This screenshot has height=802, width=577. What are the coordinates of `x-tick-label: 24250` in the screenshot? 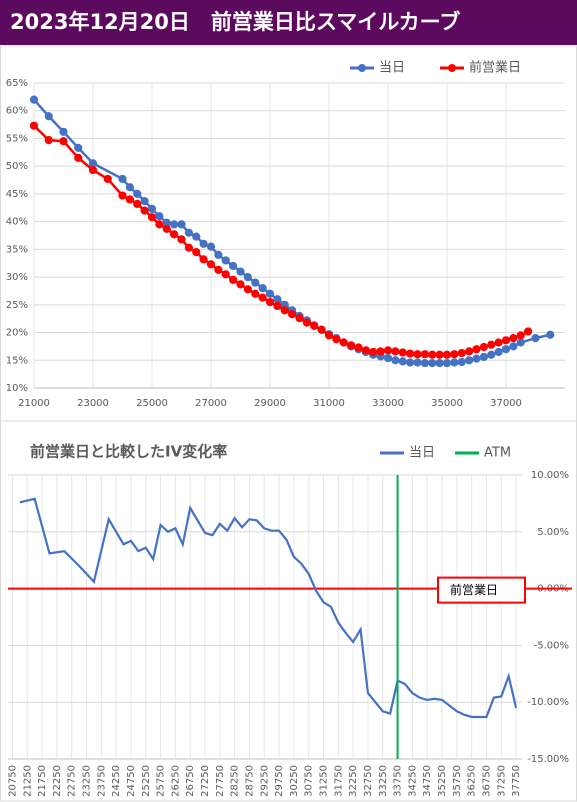 It's located at (116, 781).